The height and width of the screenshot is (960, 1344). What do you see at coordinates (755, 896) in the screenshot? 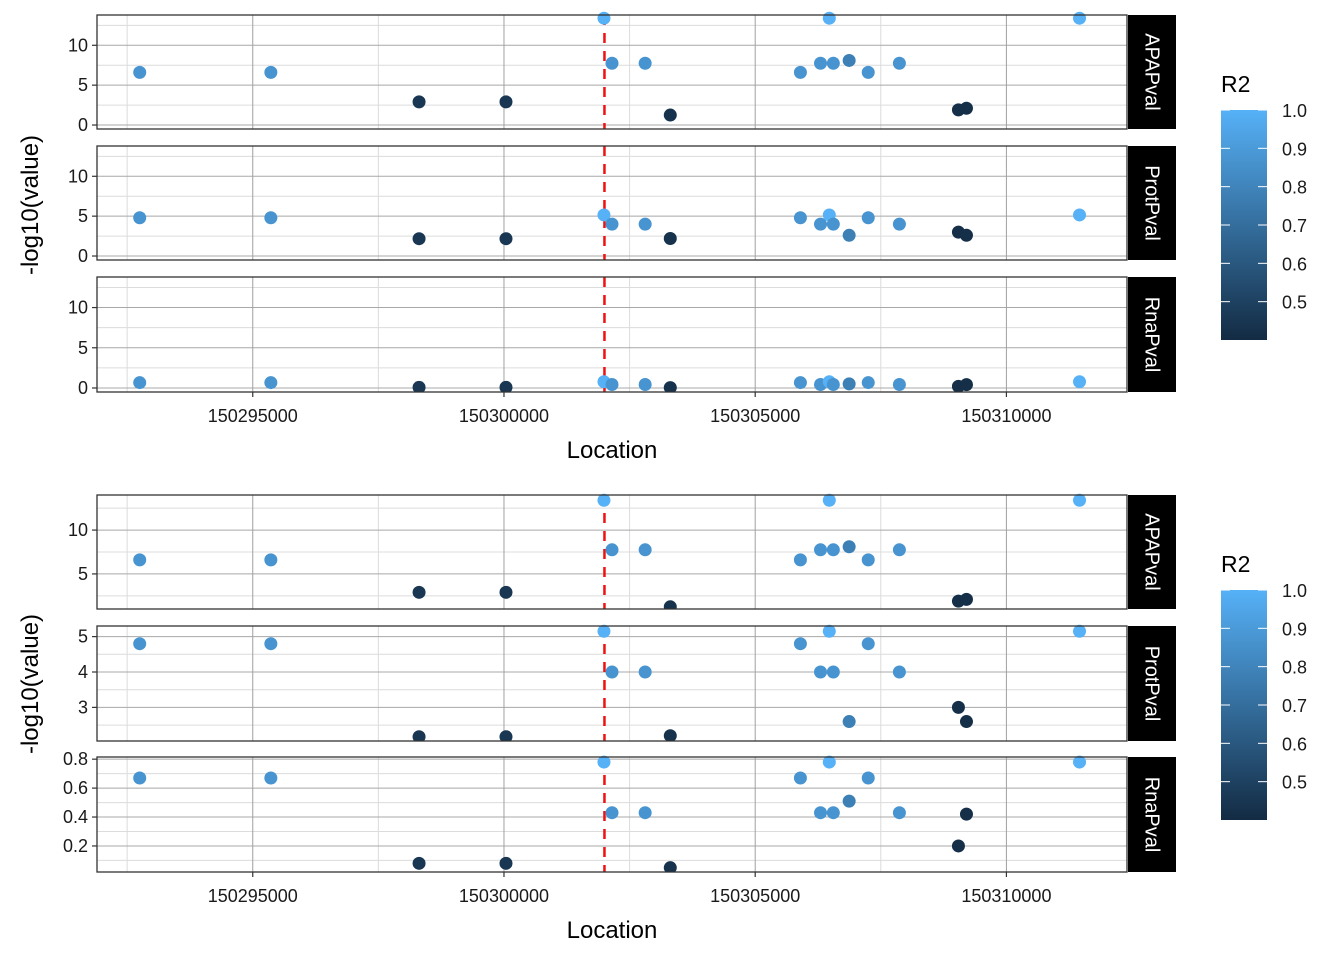
I see `x-tick-label: 150305000` at bounding box center [755, 896].